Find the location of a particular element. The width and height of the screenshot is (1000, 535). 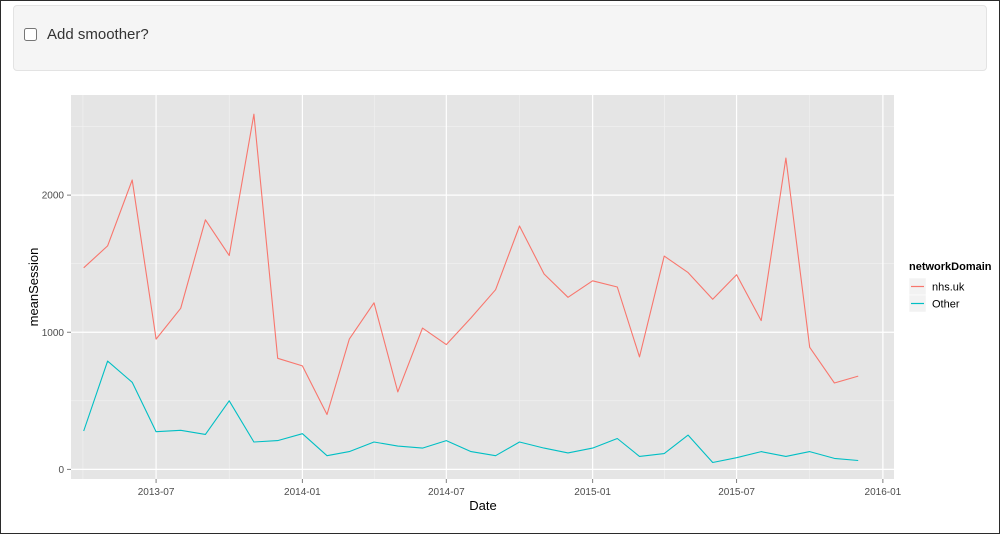

smoother-checkbox is located at coordinates (30, 34).